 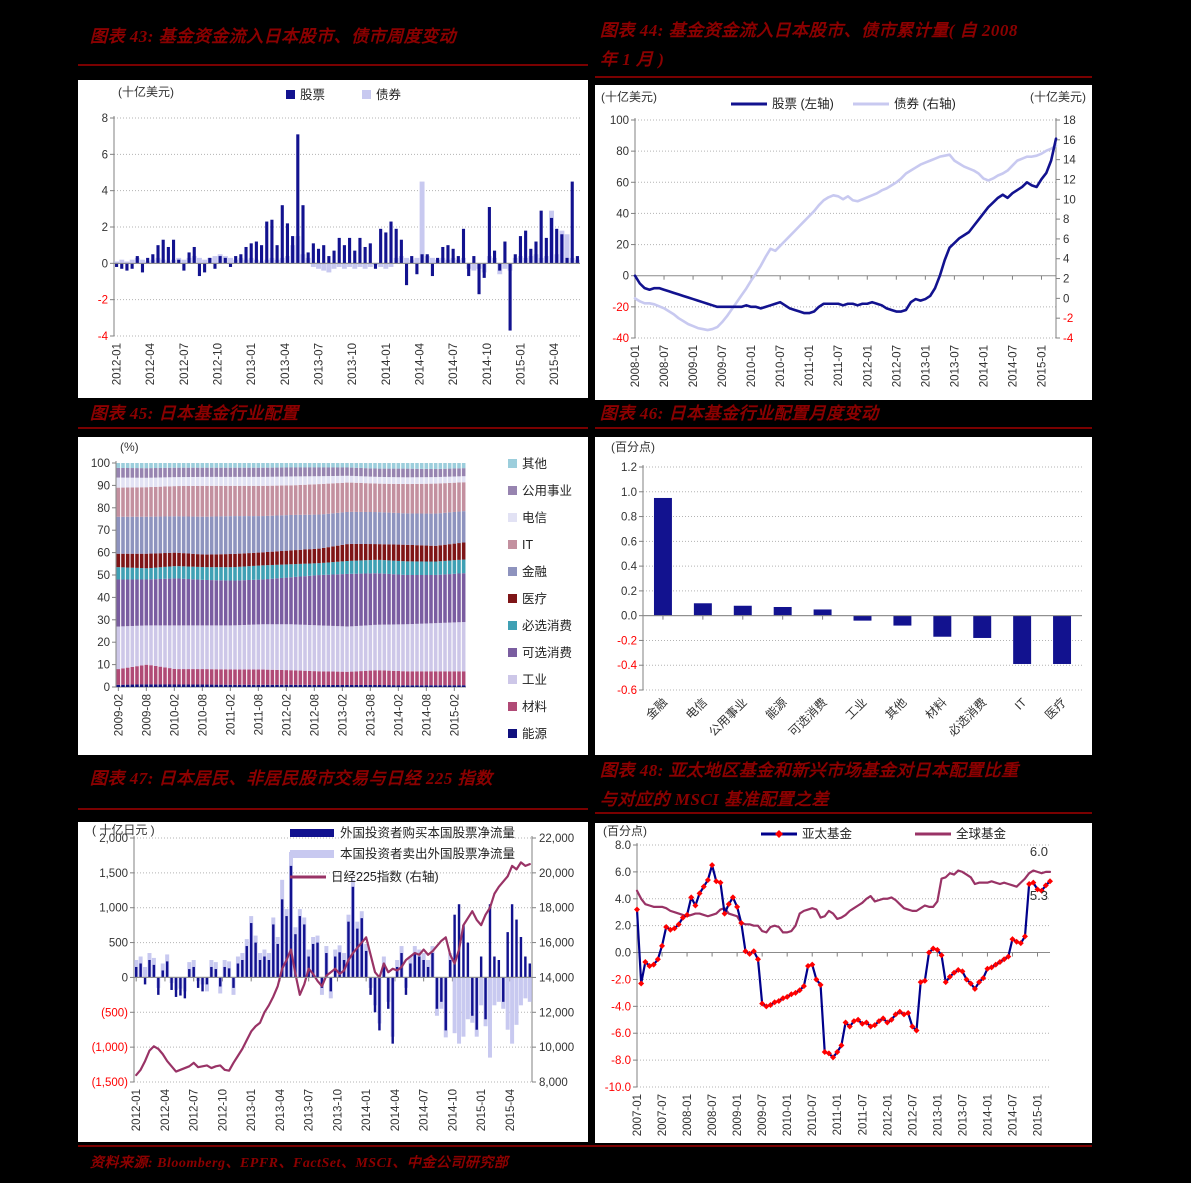 I want to click on chart-47-title: 图表 47: 日本居民、非居民股市交易与日经 225 指数, so click(x=335, y=778).